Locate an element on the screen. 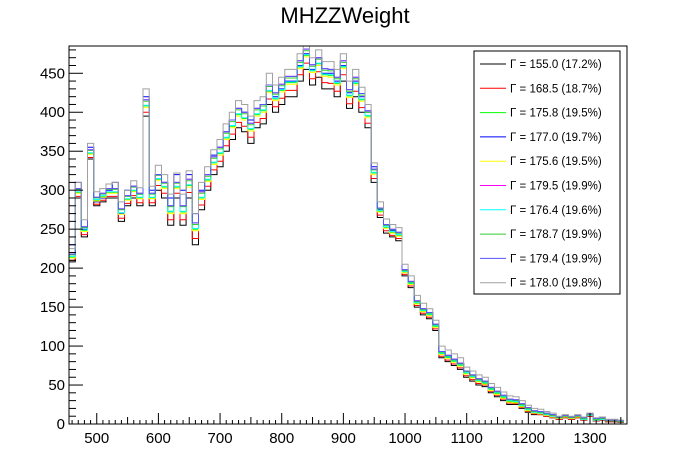 The height and width of the screenshot is (472, 696). y-tick-label: 350 is located at coordinates (52, 151).